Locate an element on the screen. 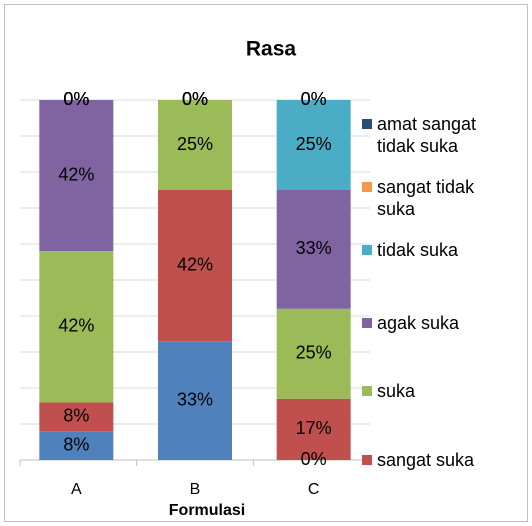 Image resolution: width=532 pixels, height=526 pixels. chart-title: Rasa is located at coordinates (271, 49).